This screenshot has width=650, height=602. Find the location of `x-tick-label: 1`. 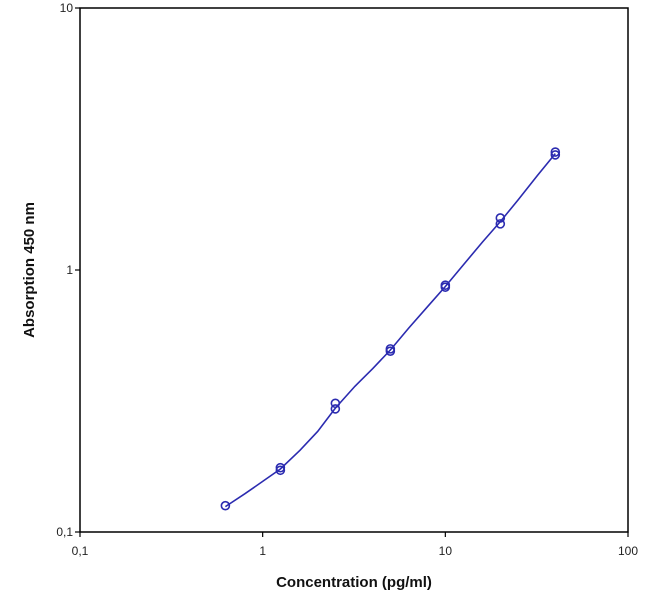

x-tick-label: 1 is located at coordinates (262, 551).